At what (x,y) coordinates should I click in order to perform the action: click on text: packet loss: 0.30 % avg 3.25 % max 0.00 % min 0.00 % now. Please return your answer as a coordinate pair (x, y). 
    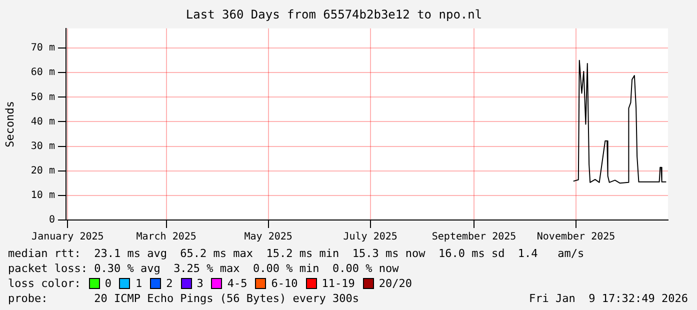
    Looking at the image, I should click on (203, 268).